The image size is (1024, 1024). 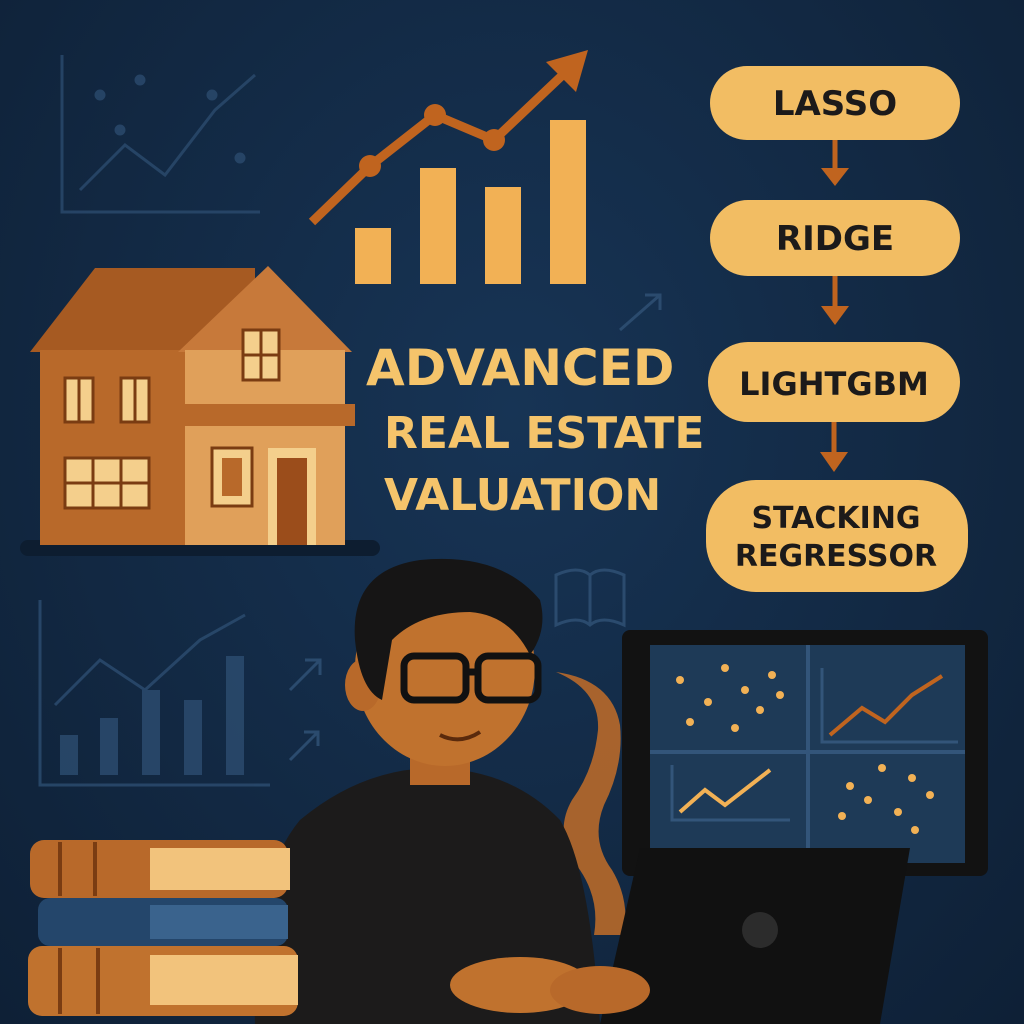 I want to click on pipeline-step-lasso, so click(x=835, y=103).